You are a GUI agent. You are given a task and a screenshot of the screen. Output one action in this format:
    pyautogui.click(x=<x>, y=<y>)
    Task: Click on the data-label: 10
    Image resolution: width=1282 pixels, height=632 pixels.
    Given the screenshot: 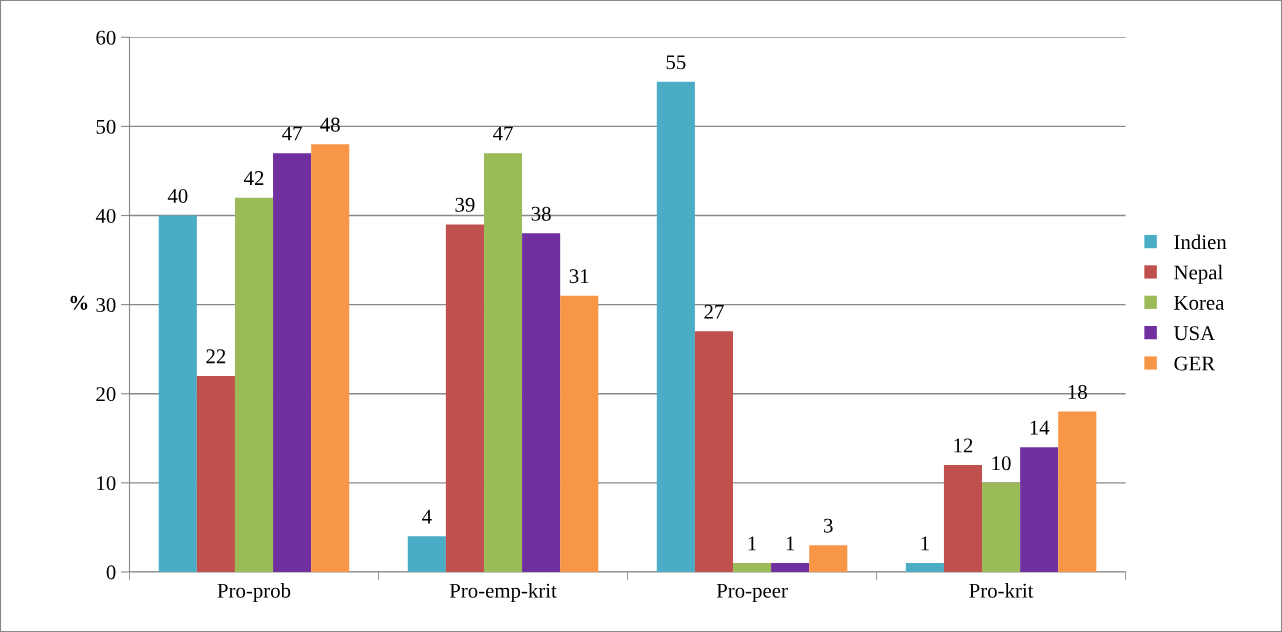 What is the action you would take?
    pyautogui.click(x=1001, y=463)
    